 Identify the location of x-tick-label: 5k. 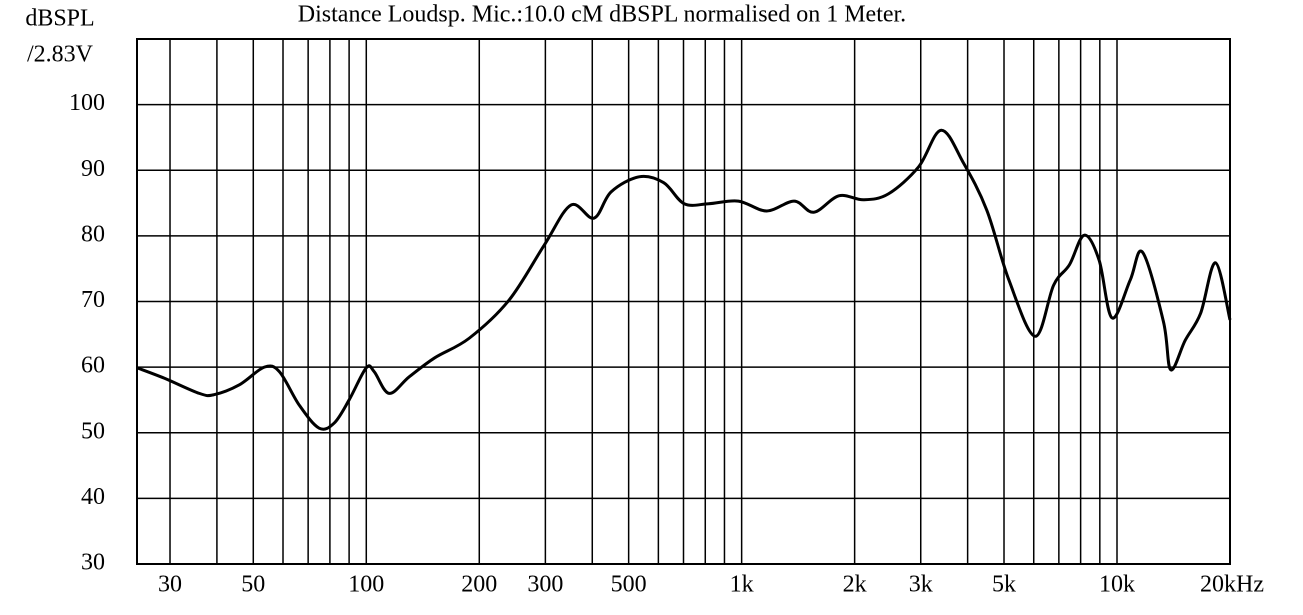
(1004, 585).